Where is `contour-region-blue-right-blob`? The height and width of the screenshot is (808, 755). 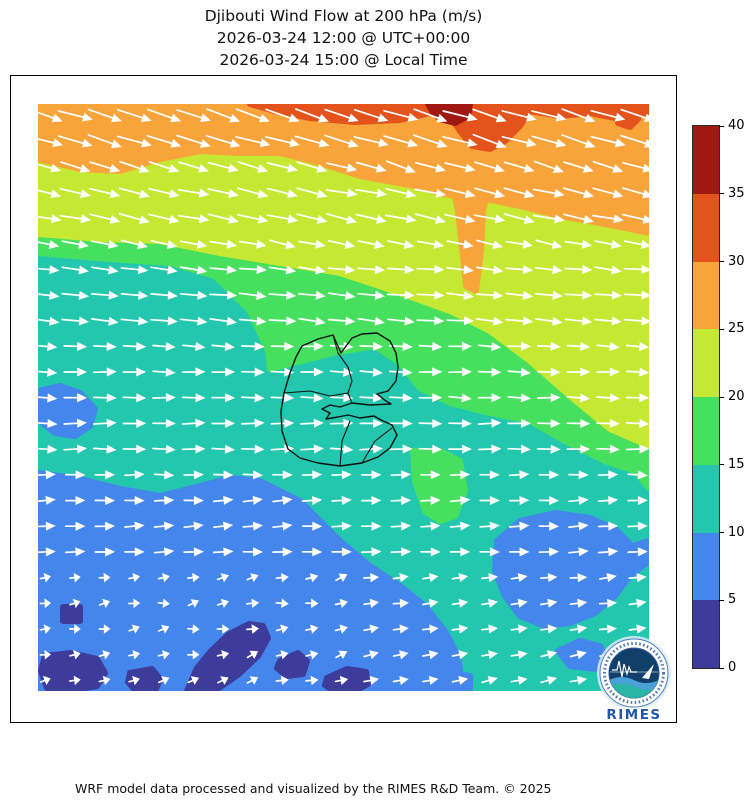
contour-region-blue-right-blob is located at coordinates (570, 569).